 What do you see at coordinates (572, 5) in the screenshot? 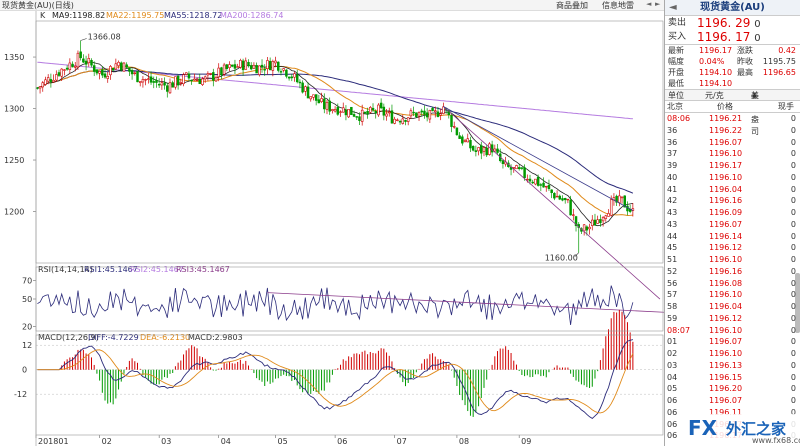
I see `overlay-button: 商品叠加` at bounding box center [572, 5].